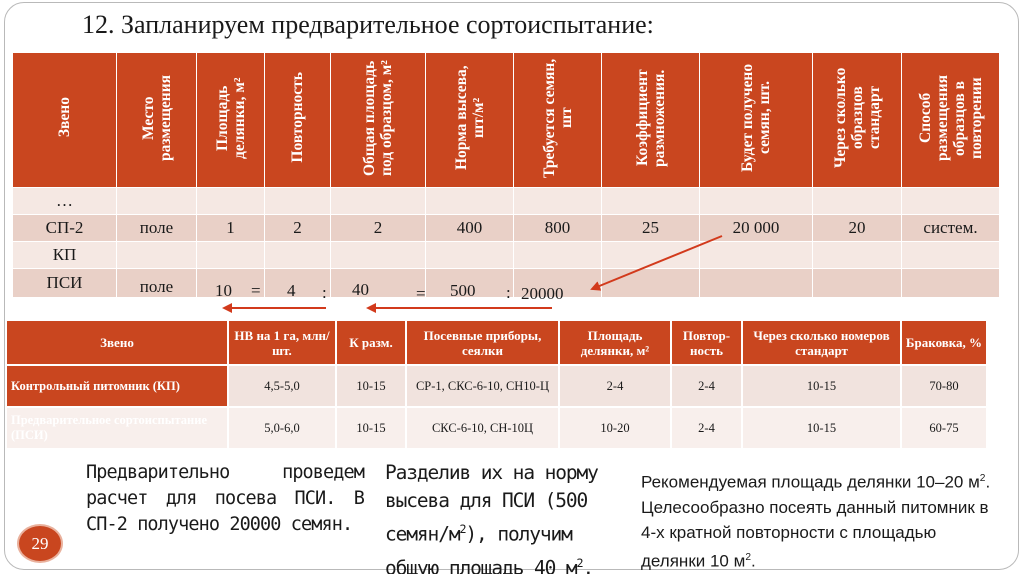 Image resolution: width=1024 pixels, height=574 pixels. Describe the element at coordinates (360, 289) in the screenshot. I see `calc-total-area: 40` at that location.